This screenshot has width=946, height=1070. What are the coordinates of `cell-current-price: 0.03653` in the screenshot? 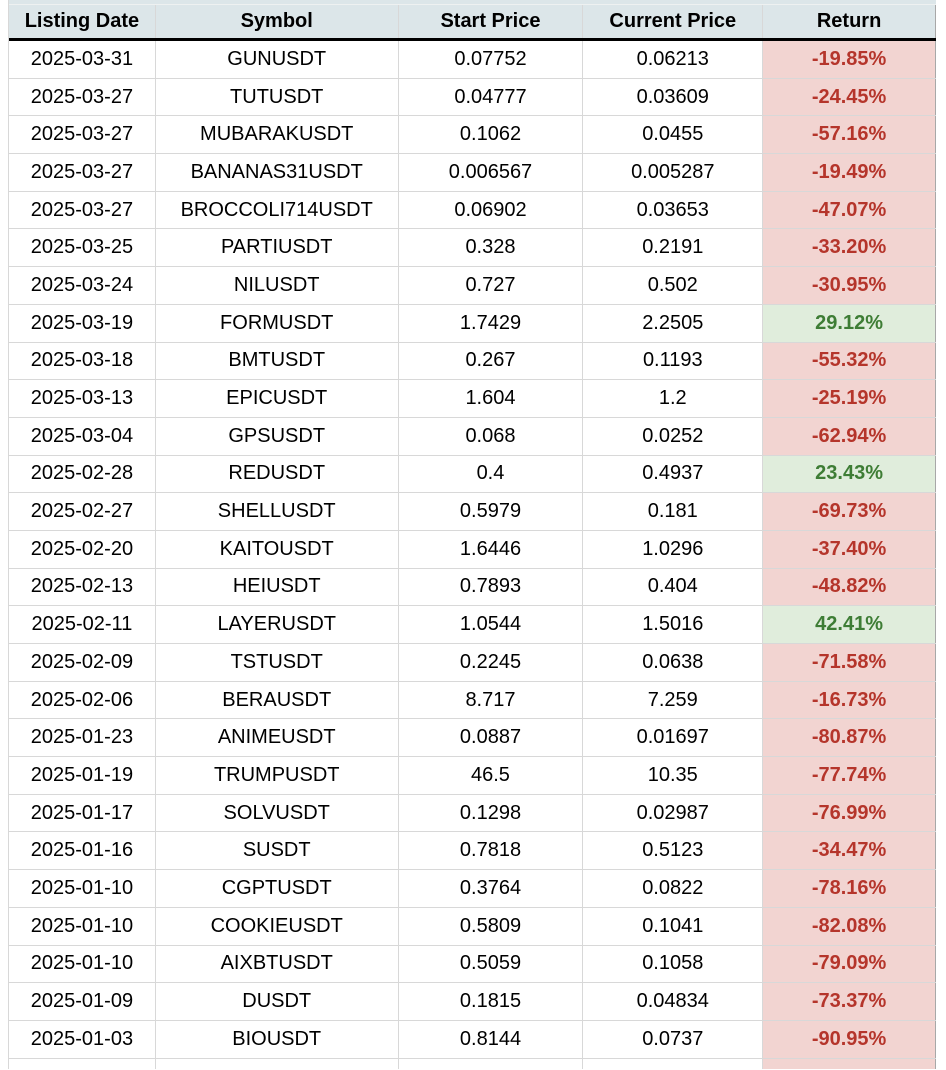 It's located at (673, 210).